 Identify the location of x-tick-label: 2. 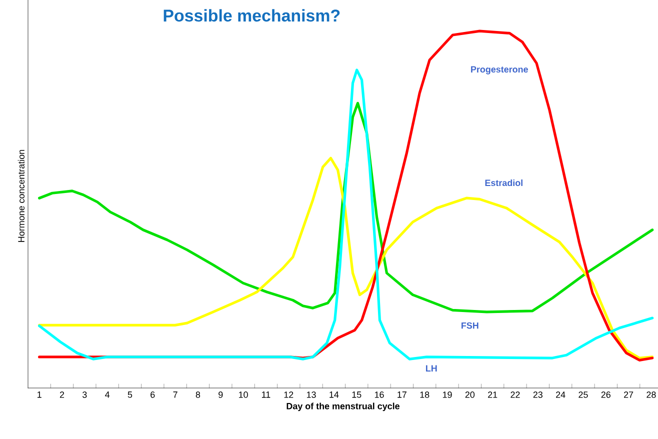
(62, 395).